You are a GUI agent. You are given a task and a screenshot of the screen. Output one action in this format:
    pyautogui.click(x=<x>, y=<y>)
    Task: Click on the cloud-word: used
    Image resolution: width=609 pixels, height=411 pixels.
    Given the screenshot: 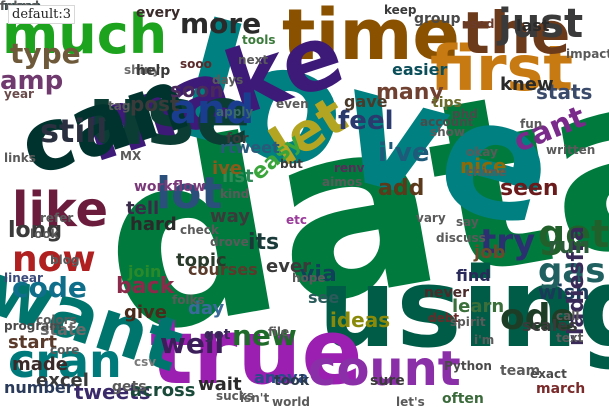 What is the action you would take?
    pyautogui.click(x=478, y=24)
    